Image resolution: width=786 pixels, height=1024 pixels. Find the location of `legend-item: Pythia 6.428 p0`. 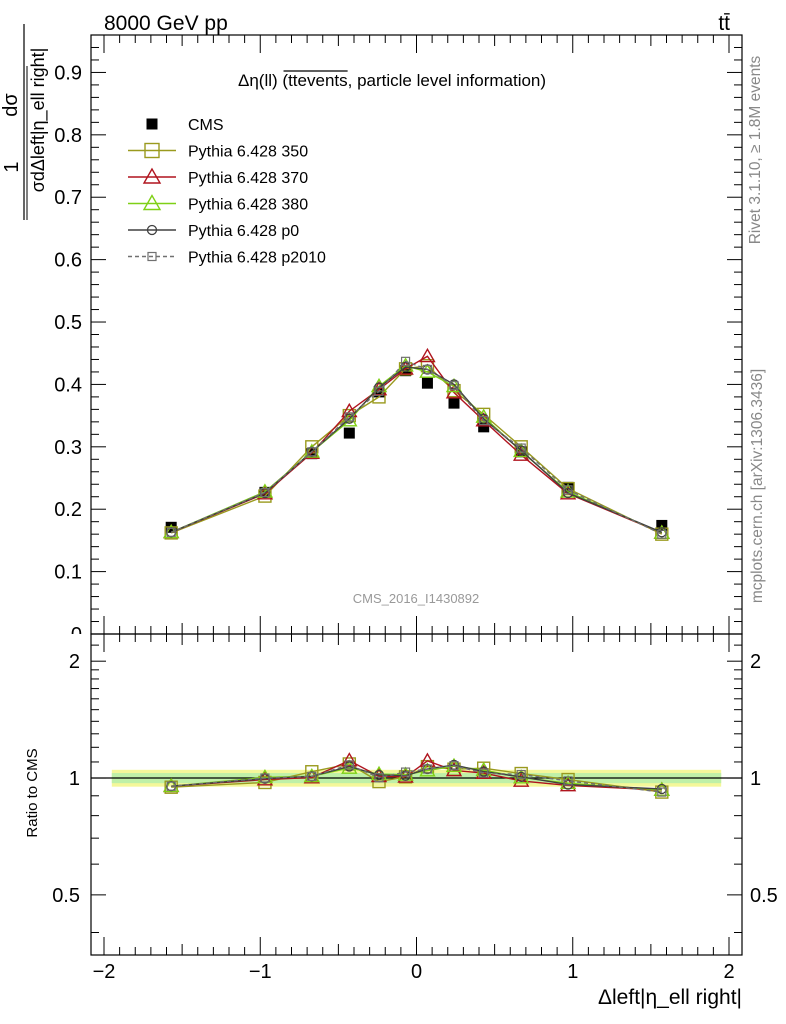

legend-item: Pythia 6.428 p0 is located at coordinates (213, 231).